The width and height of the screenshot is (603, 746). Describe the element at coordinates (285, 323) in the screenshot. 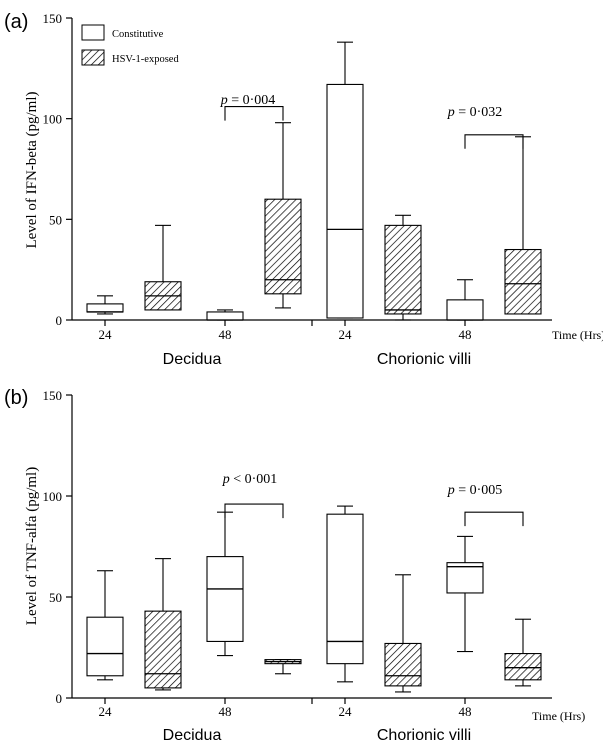

I see `x-axis-ticks-a` at that location.